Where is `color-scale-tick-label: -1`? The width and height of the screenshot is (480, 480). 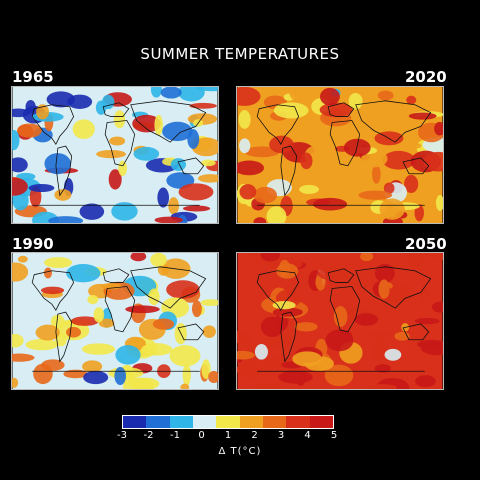
color-scale-tick-label: -1 is located at coordinates (175, 435).